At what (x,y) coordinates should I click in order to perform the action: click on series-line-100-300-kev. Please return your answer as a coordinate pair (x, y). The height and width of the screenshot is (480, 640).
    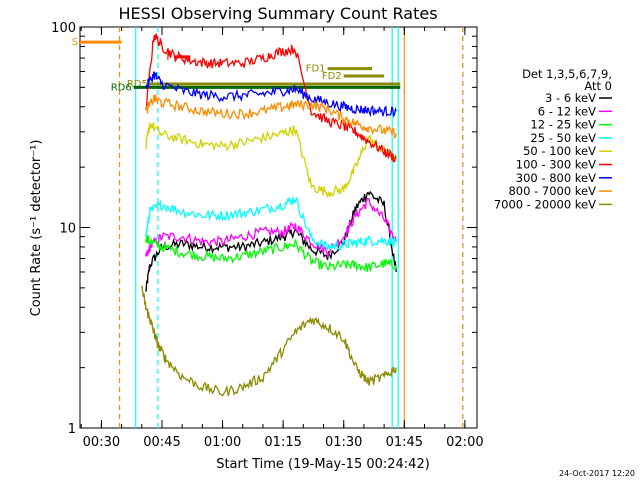
    Looking at the image, I should click on (271, 98).